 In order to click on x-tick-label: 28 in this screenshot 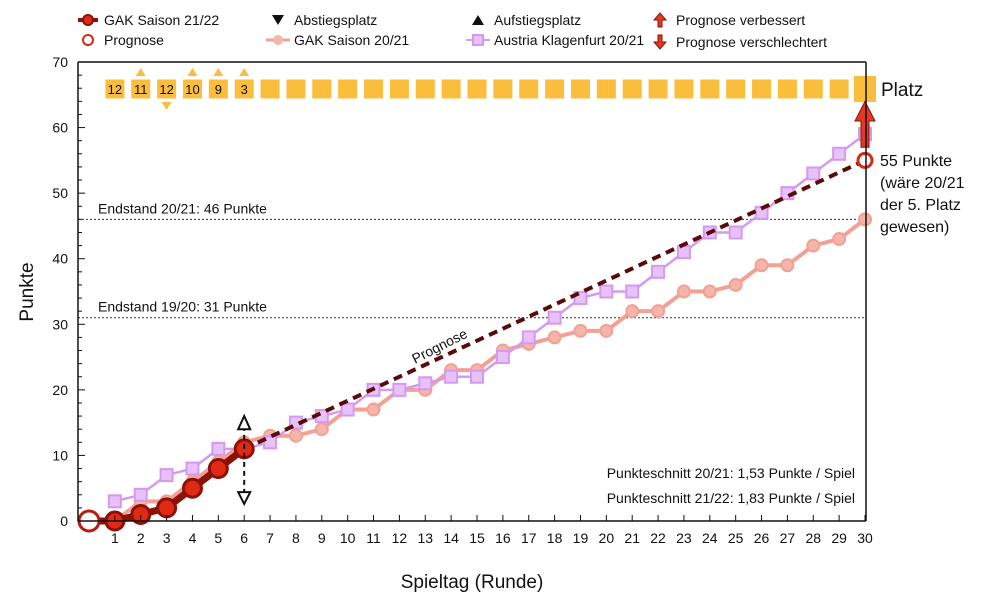, I will do `click(813, 538)`.